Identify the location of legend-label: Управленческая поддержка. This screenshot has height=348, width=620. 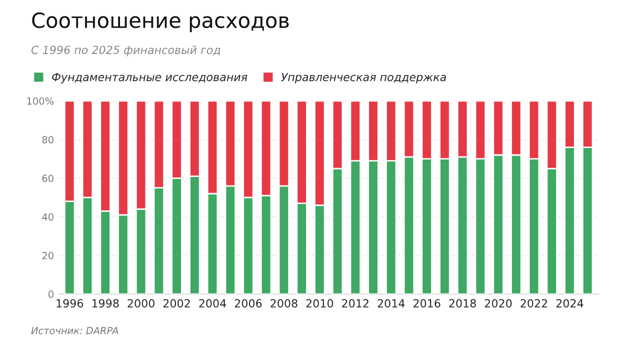
(363, 78).